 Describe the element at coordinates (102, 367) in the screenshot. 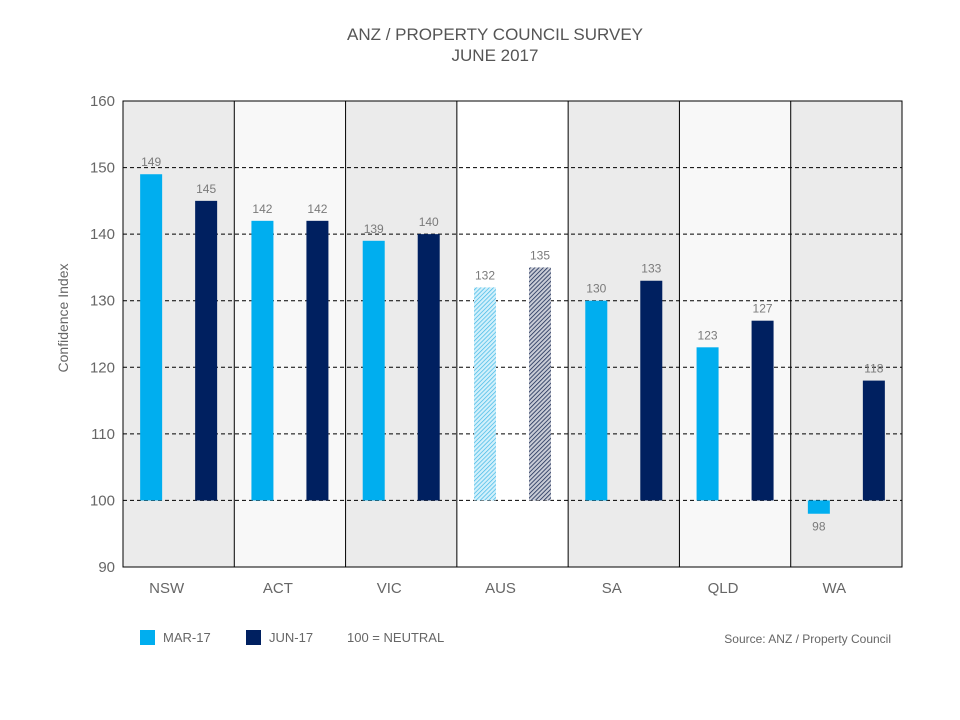

I see `y-tick-120: 120` at that location.